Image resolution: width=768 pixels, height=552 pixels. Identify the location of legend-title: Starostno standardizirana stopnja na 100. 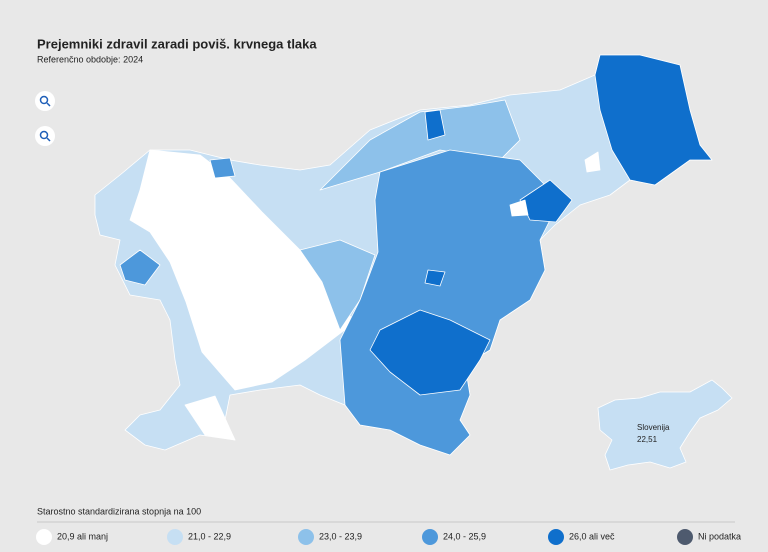
(119, 511).